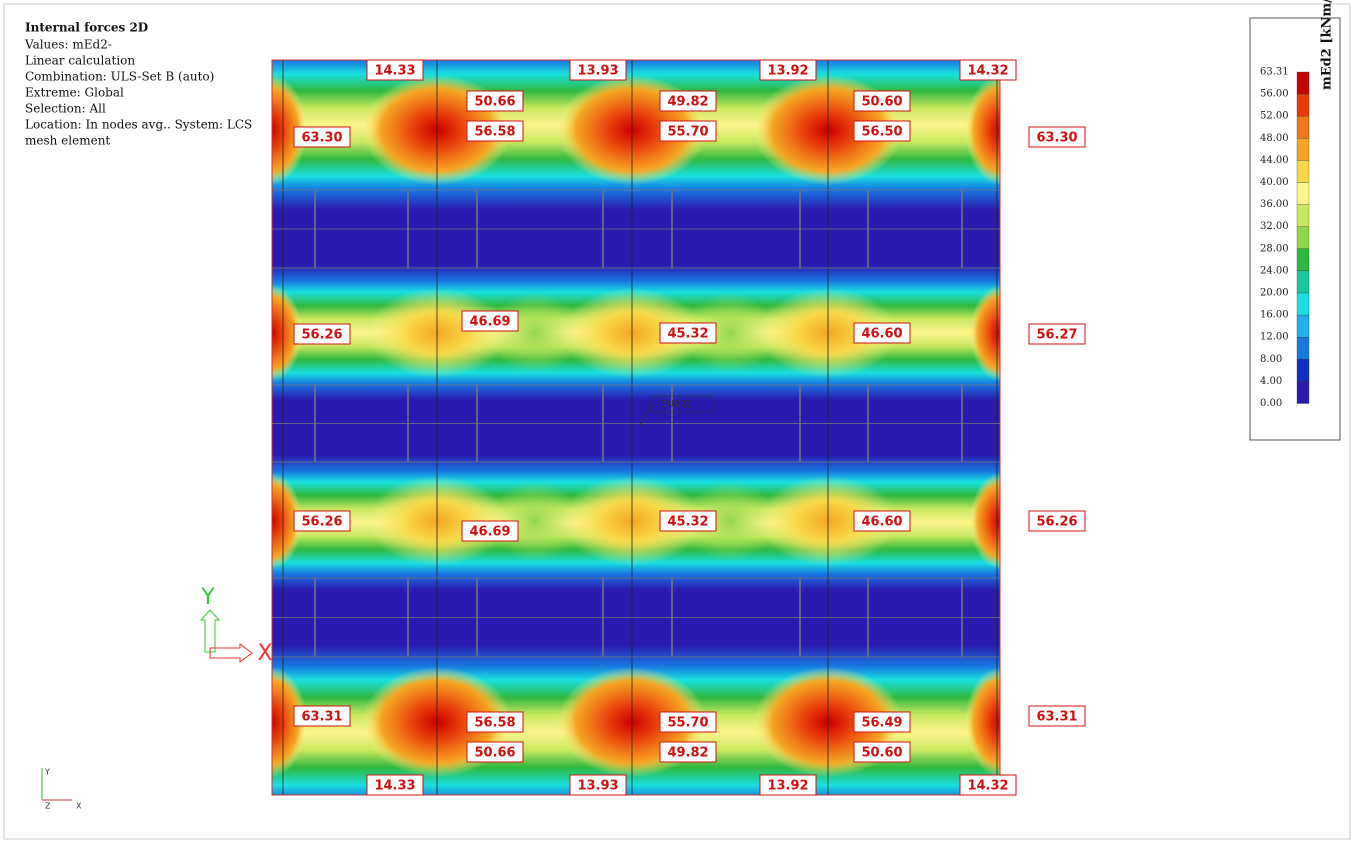  What do you see at coordinates (1274, 248) in the screenshot?
I see `legend-tick: 28.00` at bounding box center [1274, 248].